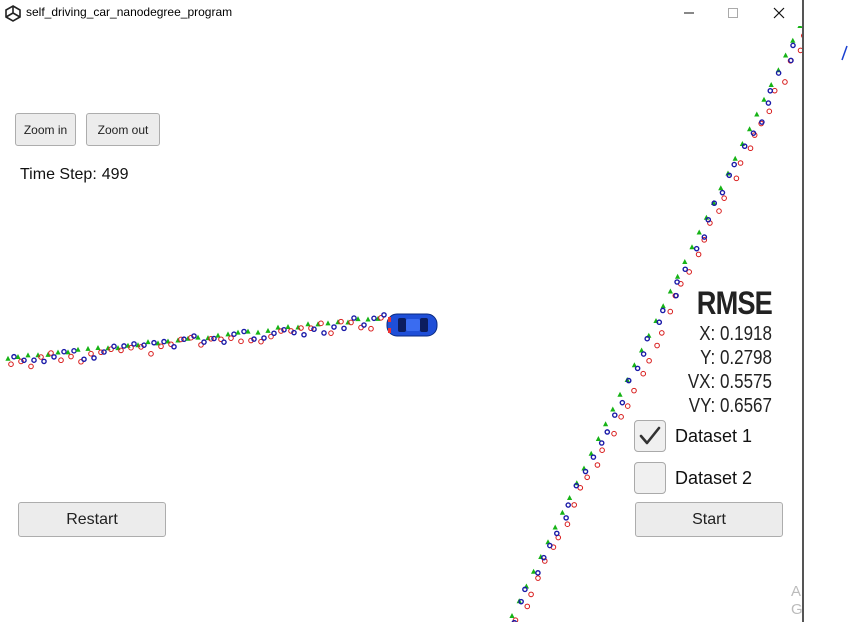 The height and width of the screenshot is (622, 851). Describe the element at coordinates (735, 334) in the screenshot. I see `rmse-x: X: 0.1918` at that location.